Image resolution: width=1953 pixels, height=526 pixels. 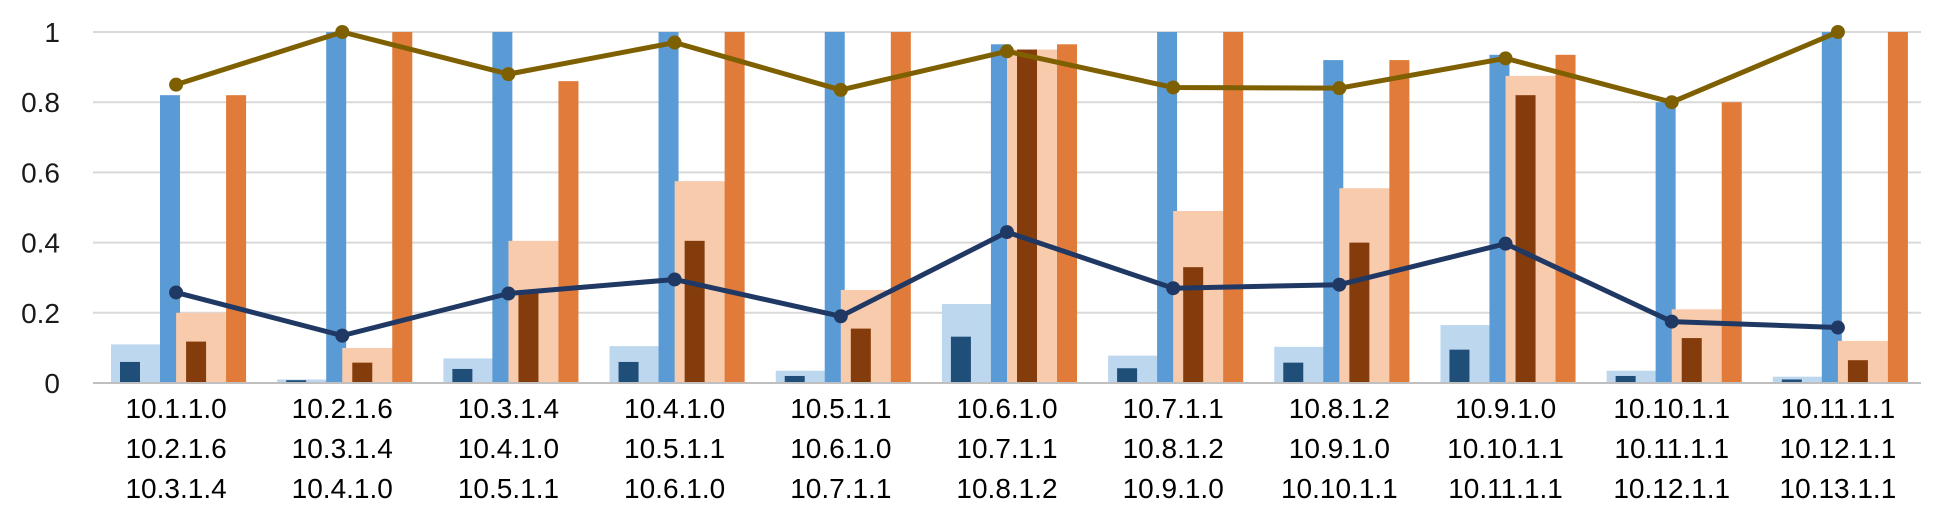 I want to click on x-tick-label-1-1: 10.3.1.4, so click(x=342, y=448).